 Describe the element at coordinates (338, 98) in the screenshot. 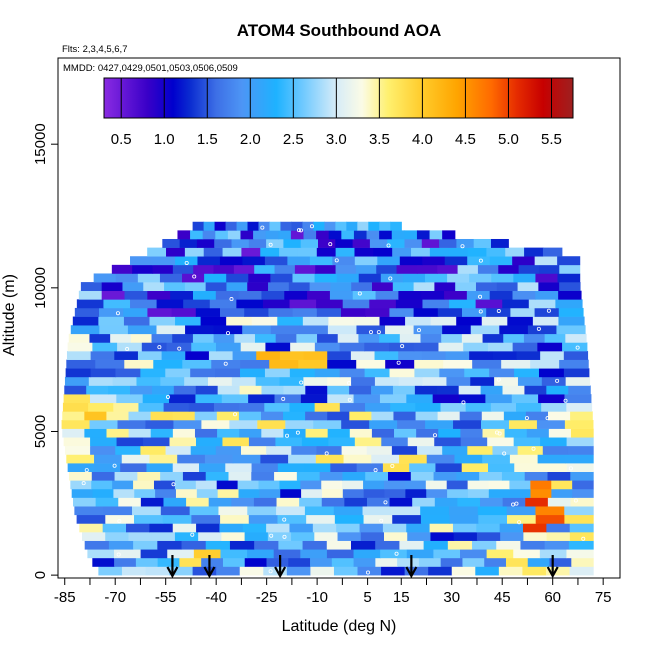

I see `colorbar-gradient` at that location.